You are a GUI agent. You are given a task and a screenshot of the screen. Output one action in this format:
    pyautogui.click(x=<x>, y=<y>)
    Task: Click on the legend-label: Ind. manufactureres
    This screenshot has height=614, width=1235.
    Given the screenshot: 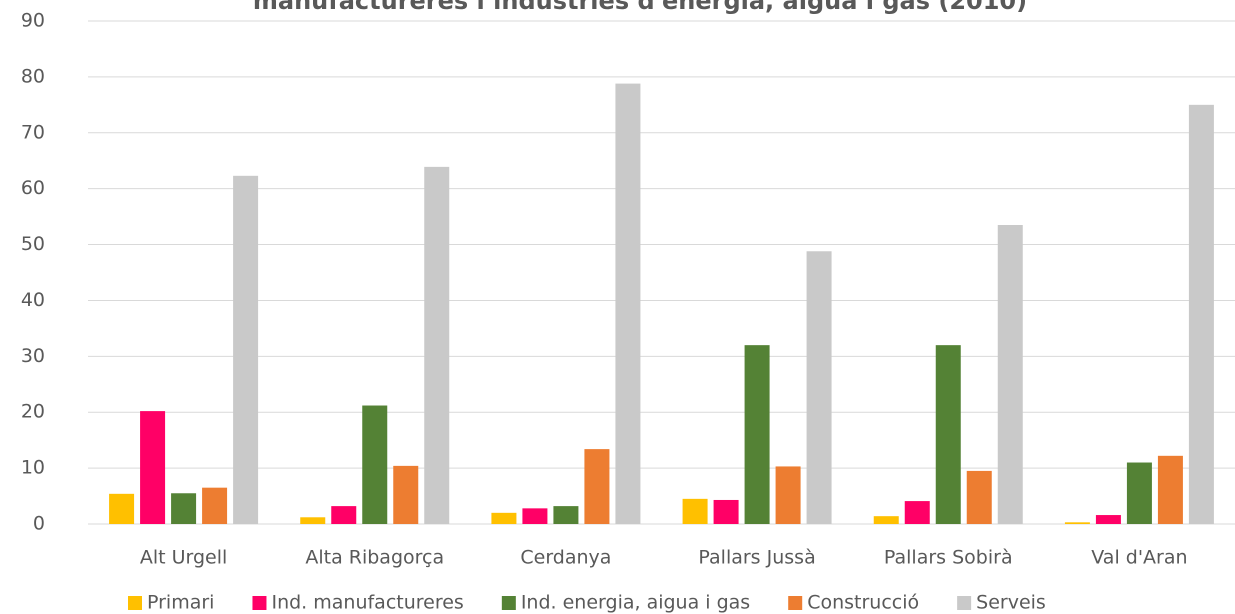 What is the action you would take?
    pyautogui.click(x=367, y=603)
    